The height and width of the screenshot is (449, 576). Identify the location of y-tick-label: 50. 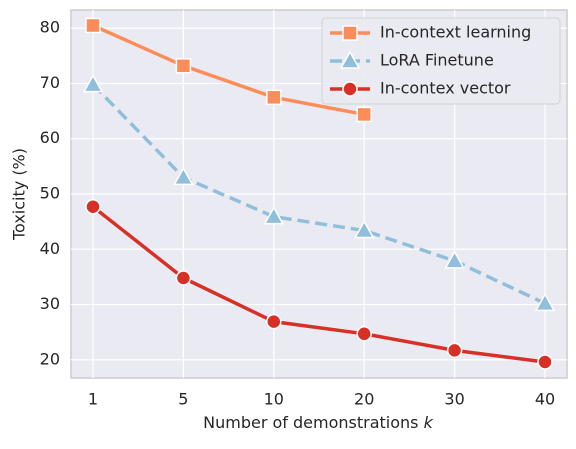
(50, 193).